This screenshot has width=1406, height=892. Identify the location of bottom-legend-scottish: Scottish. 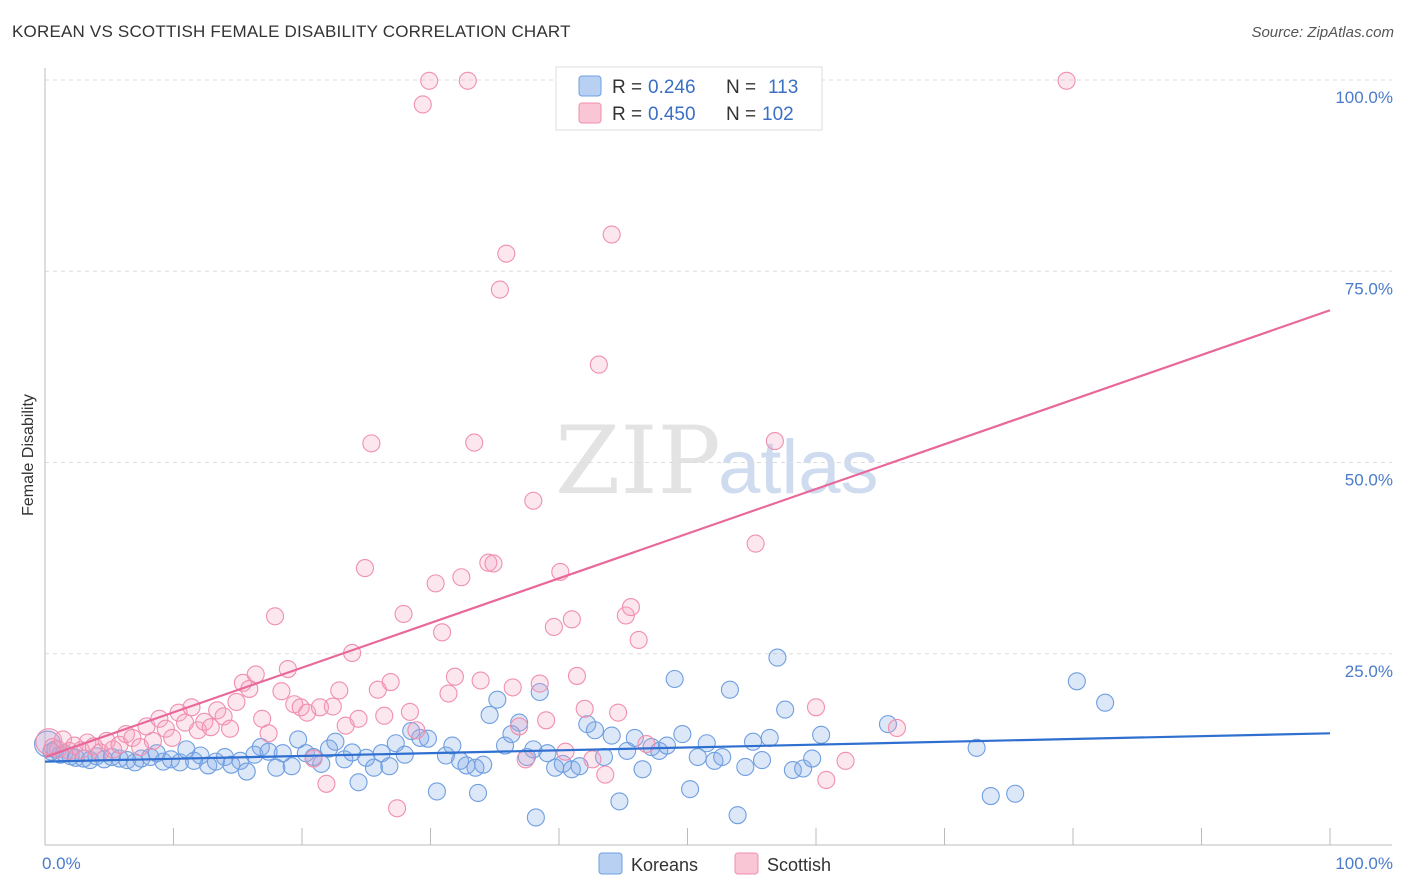
(799, 865).